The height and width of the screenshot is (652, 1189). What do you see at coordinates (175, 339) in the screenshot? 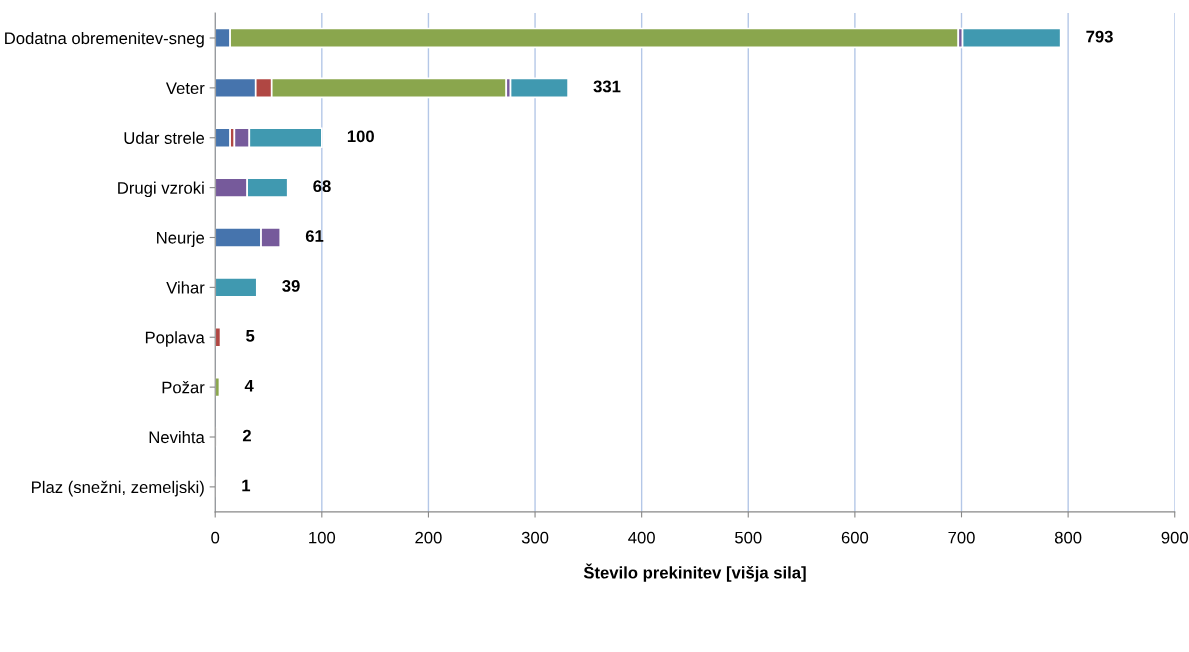
I see `y-tick-label: Poplava` at bounding box center [175, 339].